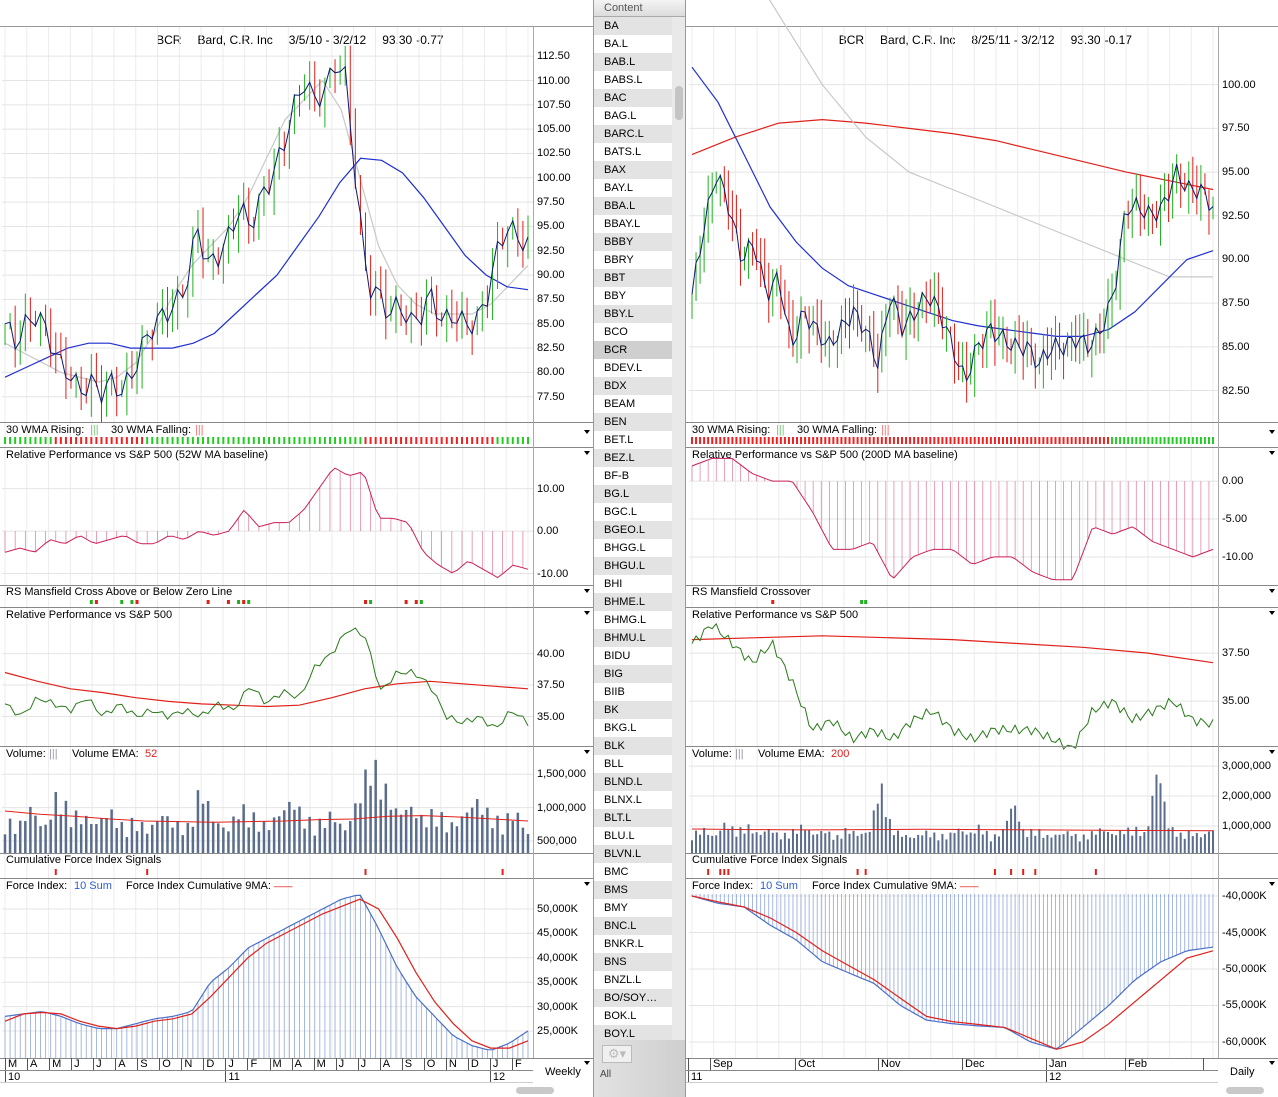 The image size is (1278, 1097). I want to click on list-item: BEAM, so click(633, 404).